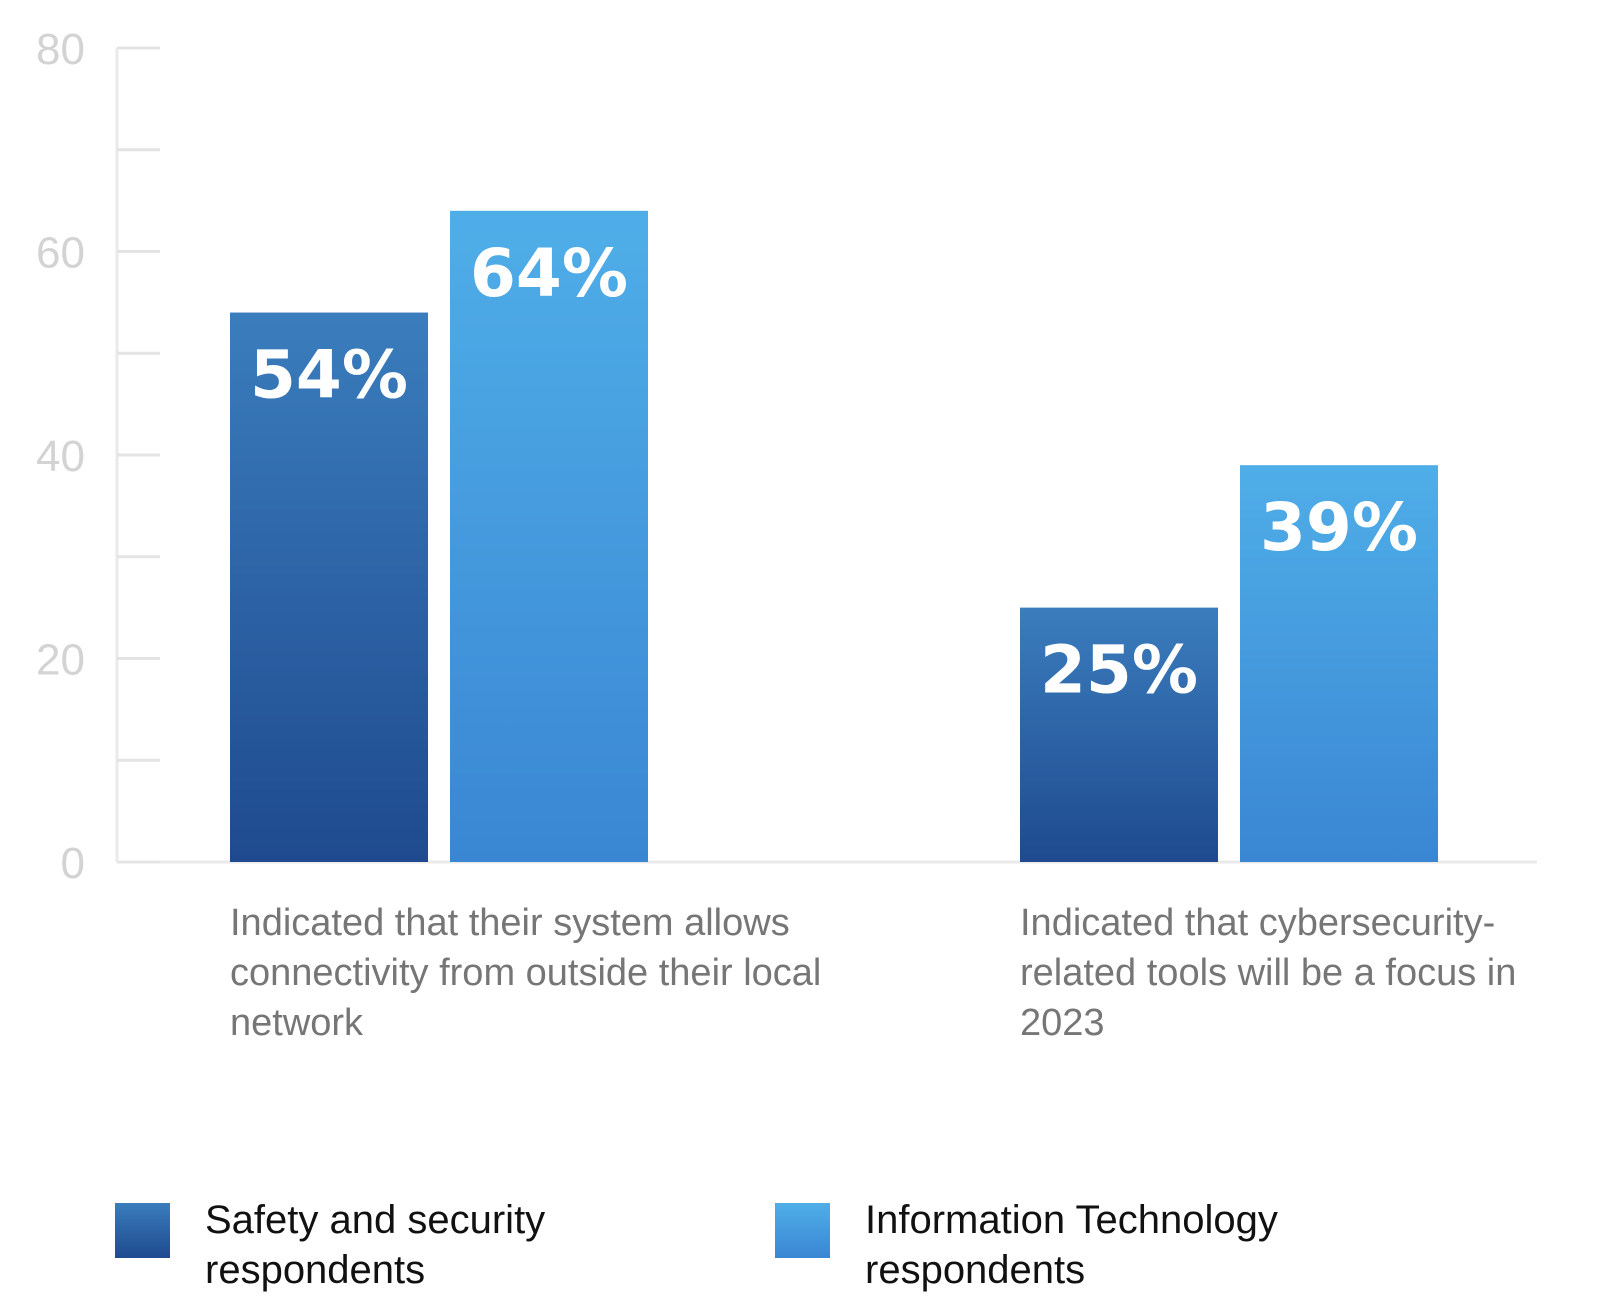 The width and height of the screenshot is (1617, 1304). Describe the element at coordinates (60, 49) in the screenshot. I see `y-tick-label: 80` at that location.